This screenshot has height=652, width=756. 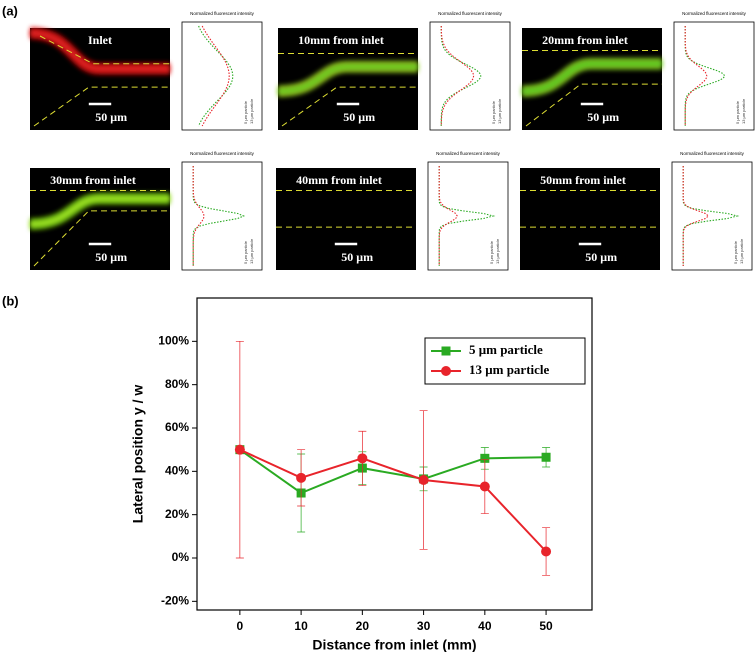 I want to click on image-title: 20mm from inlet, so click(x=585, y=40).